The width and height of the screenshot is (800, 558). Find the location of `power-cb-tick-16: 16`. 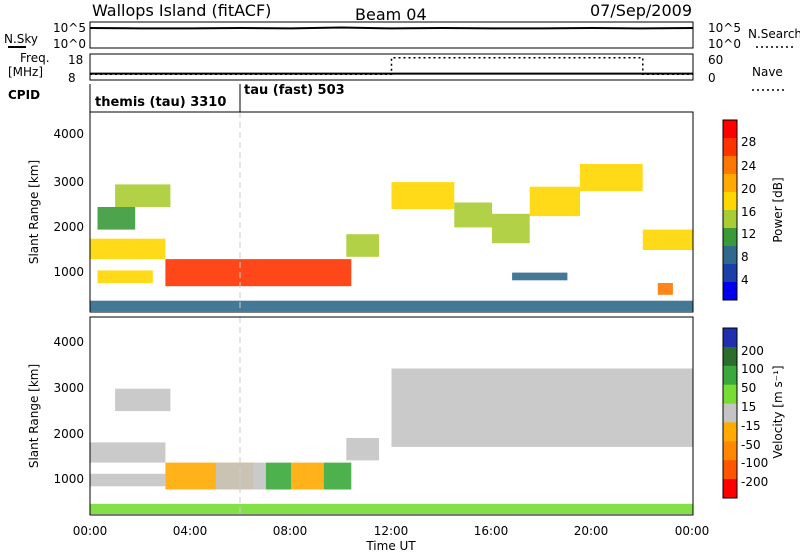

power-cb-tick-16: 16 is located at coordinates (748, 212).